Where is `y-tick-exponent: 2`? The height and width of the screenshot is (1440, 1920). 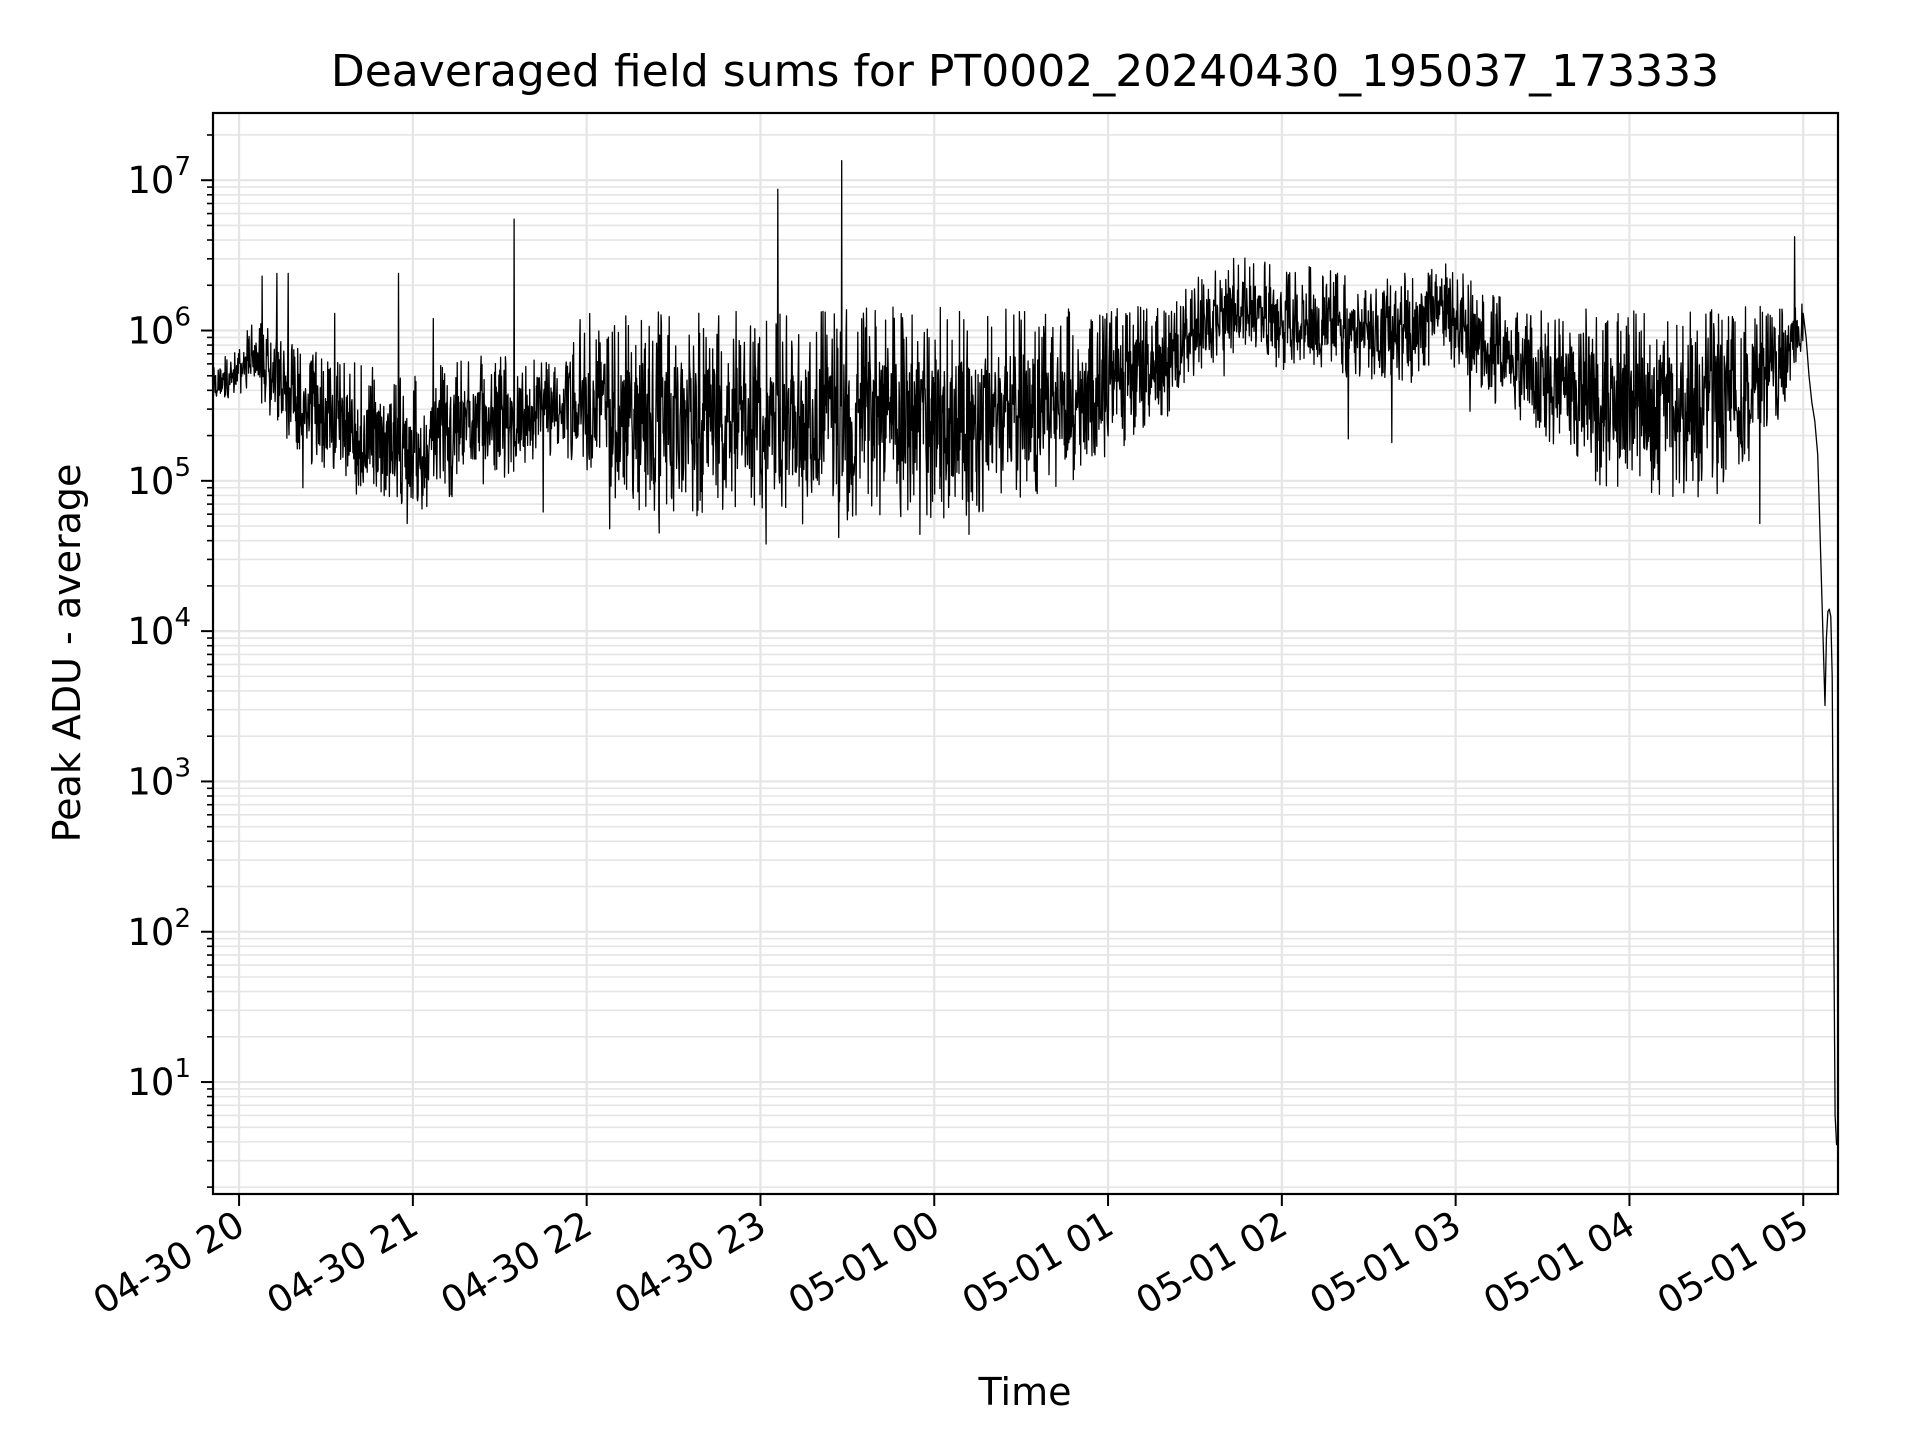 y-tick-exponent: 2 is located at coordinates (182, 919).